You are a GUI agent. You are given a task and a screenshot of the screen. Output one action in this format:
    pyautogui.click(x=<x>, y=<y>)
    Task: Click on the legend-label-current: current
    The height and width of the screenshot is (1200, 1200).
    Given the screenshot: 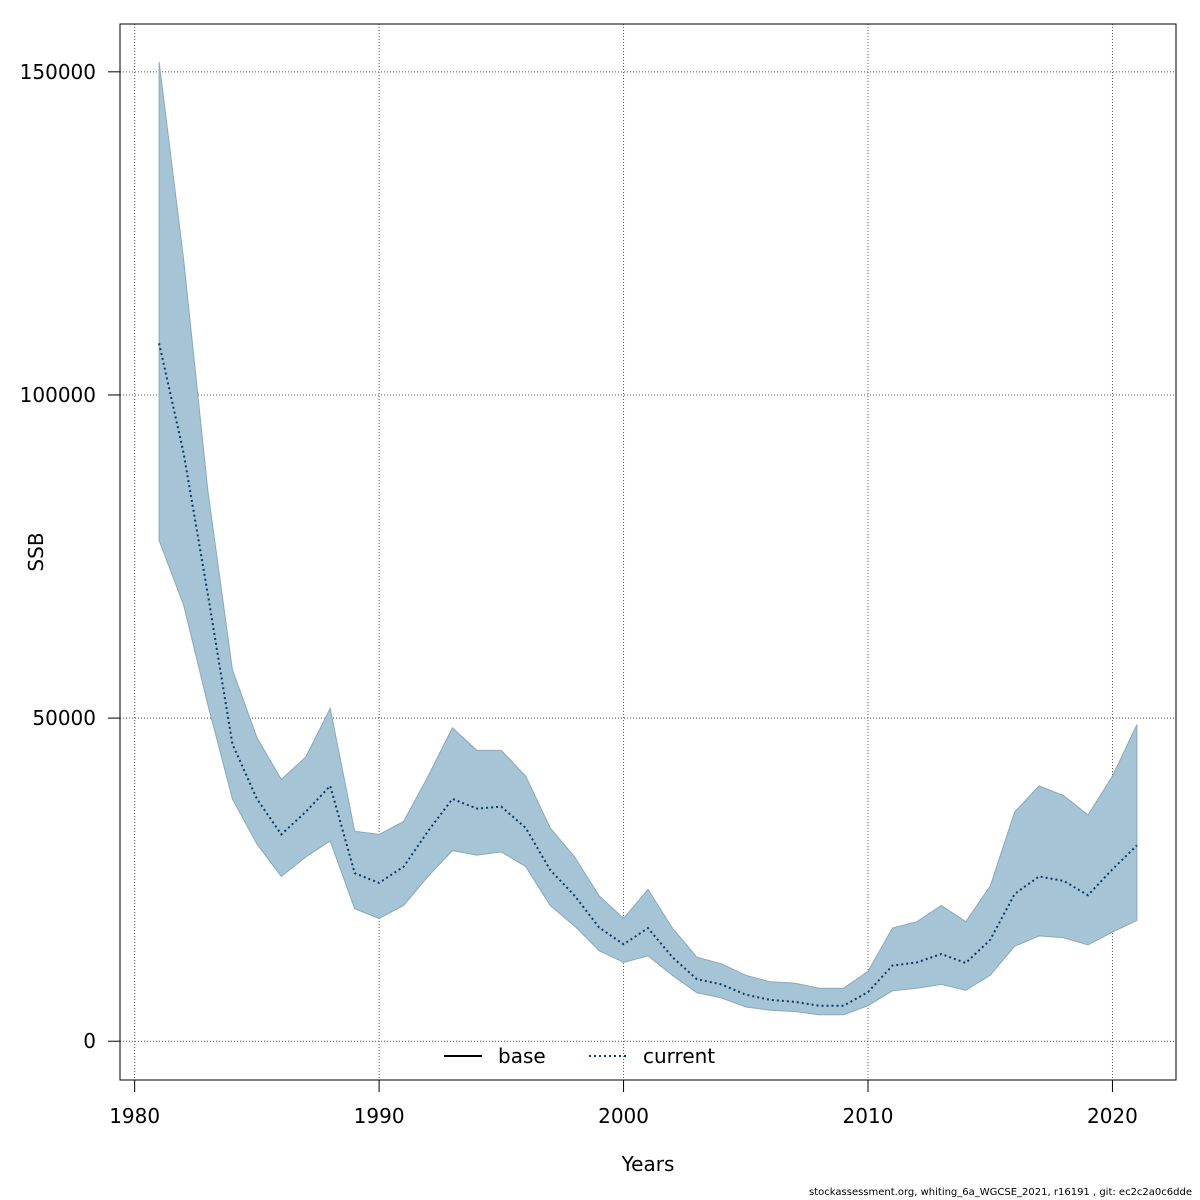 What is the action you would take?
    pyautogui.click(x=679, y=1056)
    